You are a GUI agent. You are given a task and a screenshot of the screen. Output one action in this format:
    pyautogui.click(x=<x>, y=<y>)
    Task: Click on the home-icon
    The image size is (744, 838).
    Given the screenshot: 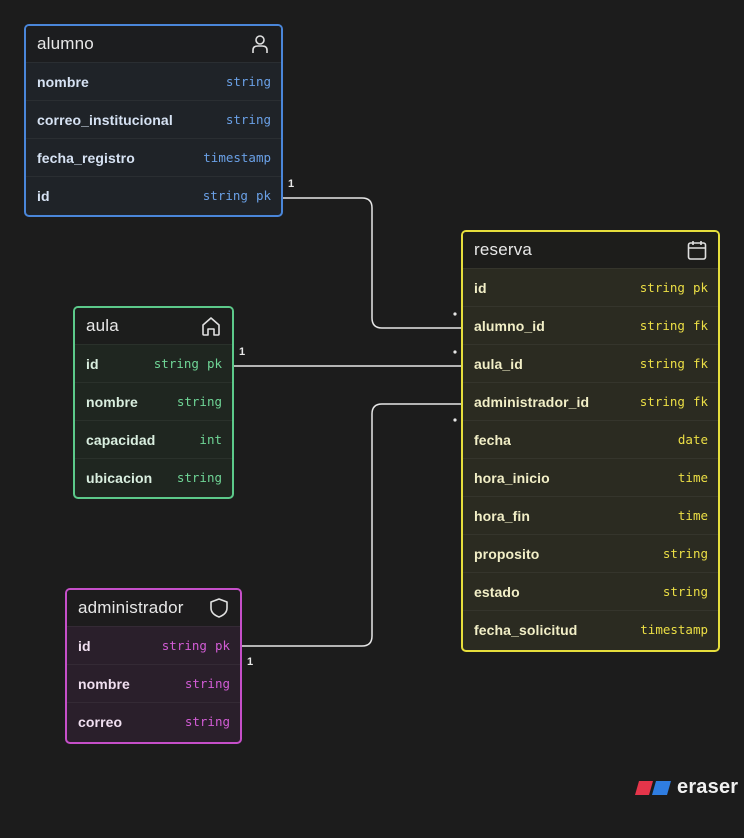 What is the action you would take?
    pyautogui.click(x=211, y=326)
    